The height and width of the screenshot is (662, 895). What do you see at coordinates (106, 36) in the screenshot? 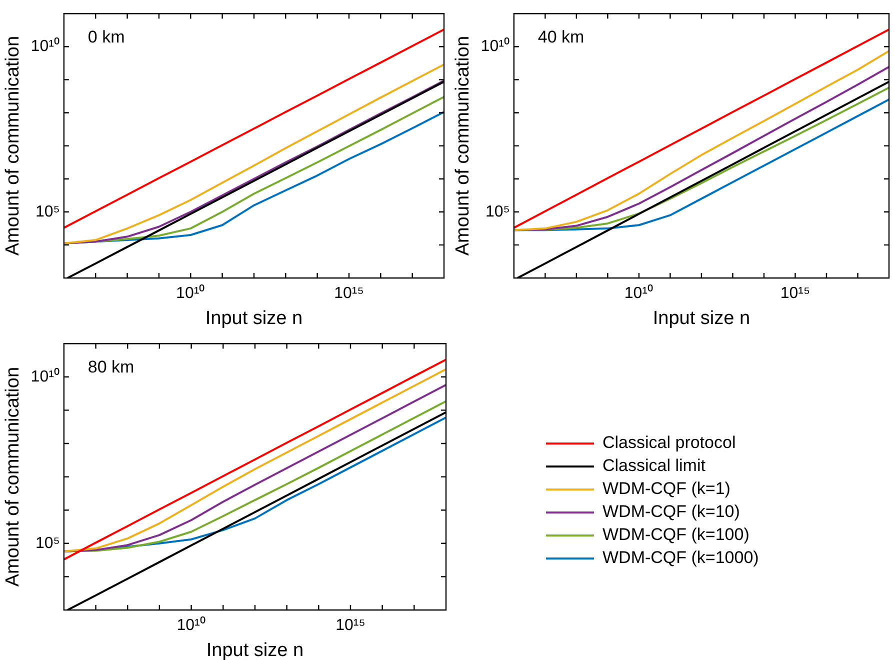
I see `annotation: 0 km` at bounding box center [106, 36].